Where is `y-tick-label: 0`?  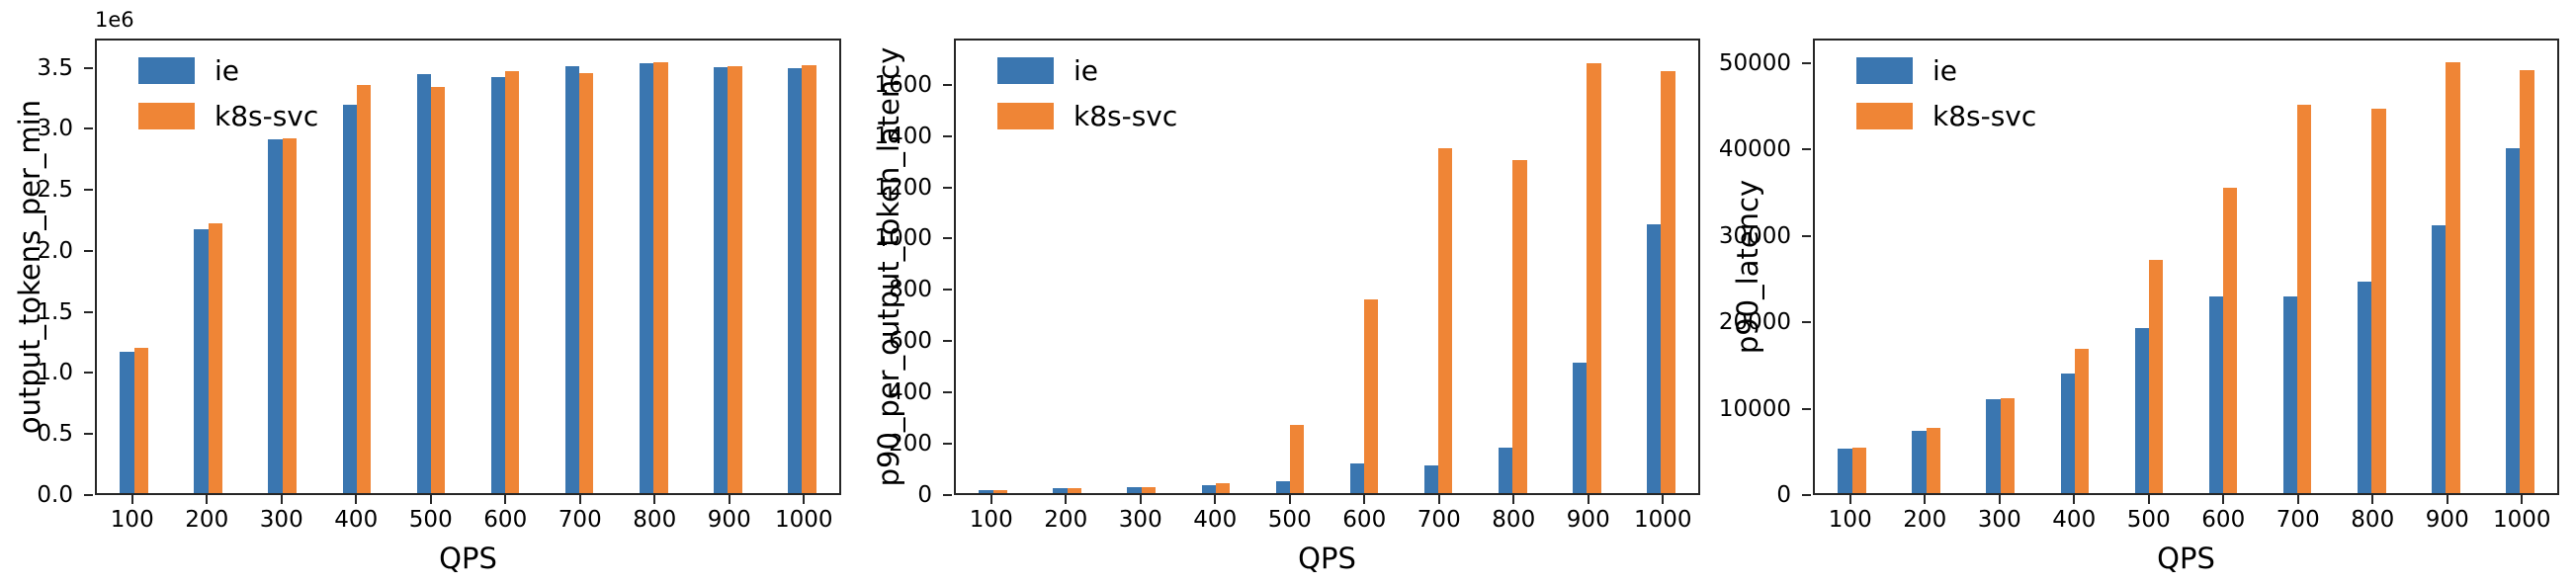 y-tick-label: 0 is located at coordinates (1783, 495).